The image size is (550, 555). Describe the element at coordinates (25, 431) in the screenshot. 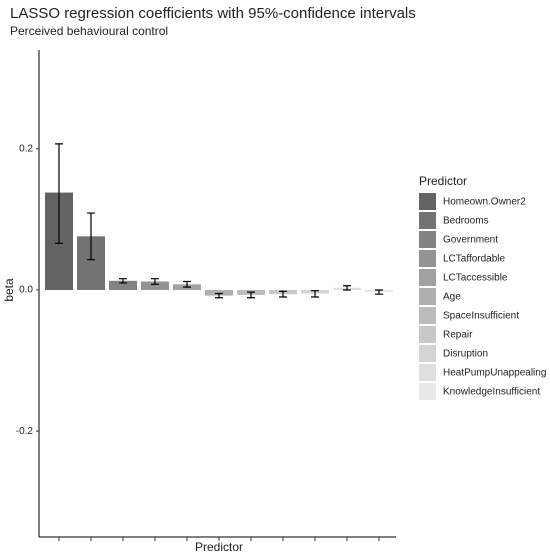

I see `y-tick-label: -0.2` at that location.